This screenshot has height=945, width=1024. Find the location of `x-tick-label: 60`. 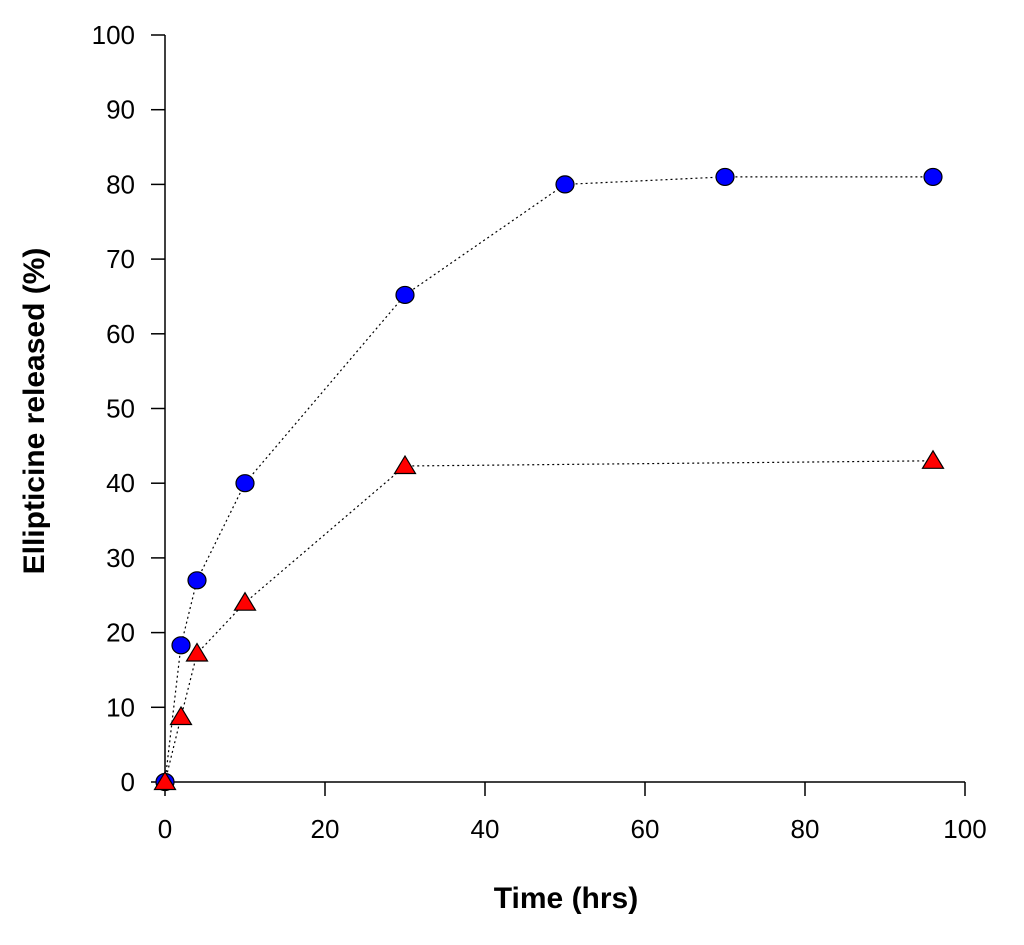

x-tick-label: 60 is located at coordinates (645, 829).